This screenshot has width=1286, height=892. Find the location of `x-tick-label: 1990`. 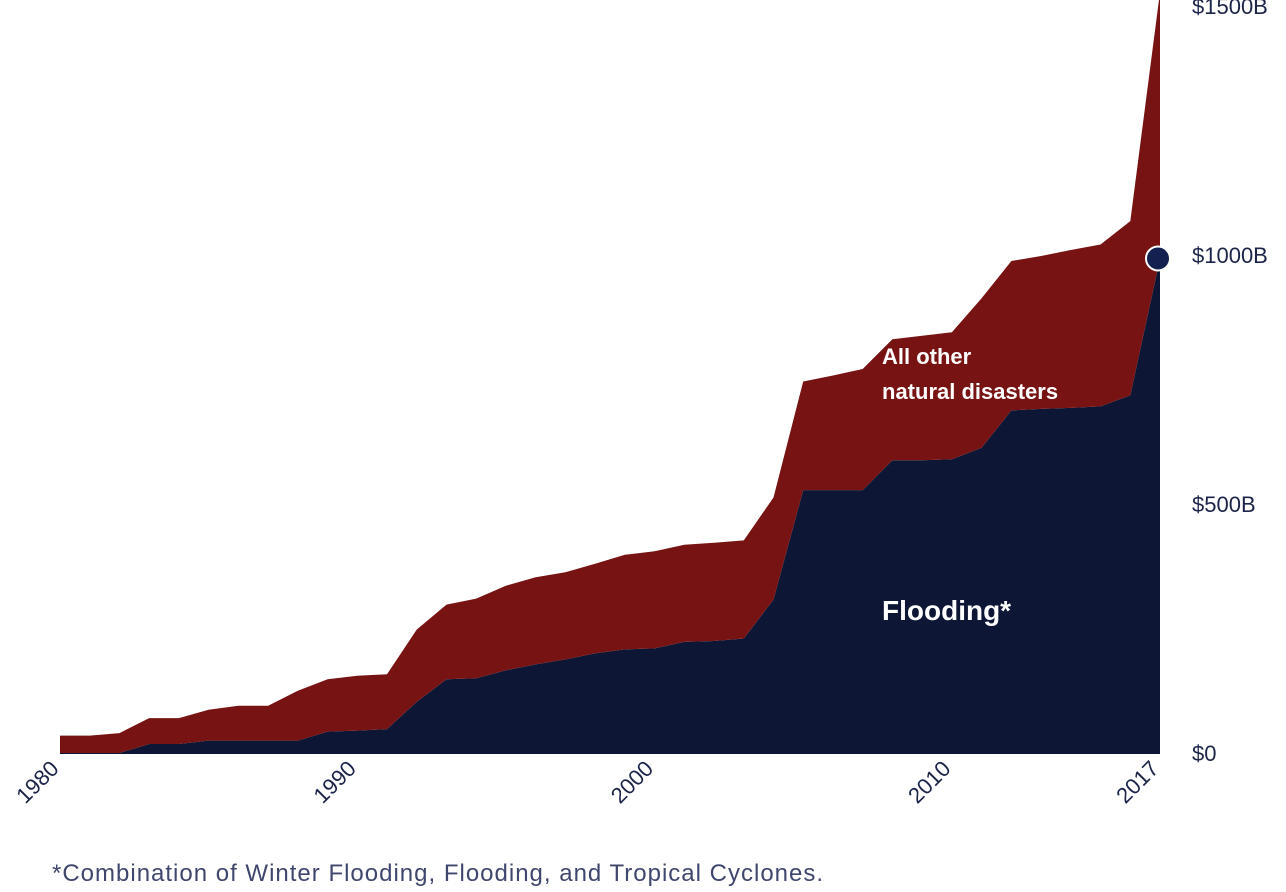

x-tick-label: 1990 is located at coordinates (335, 782).